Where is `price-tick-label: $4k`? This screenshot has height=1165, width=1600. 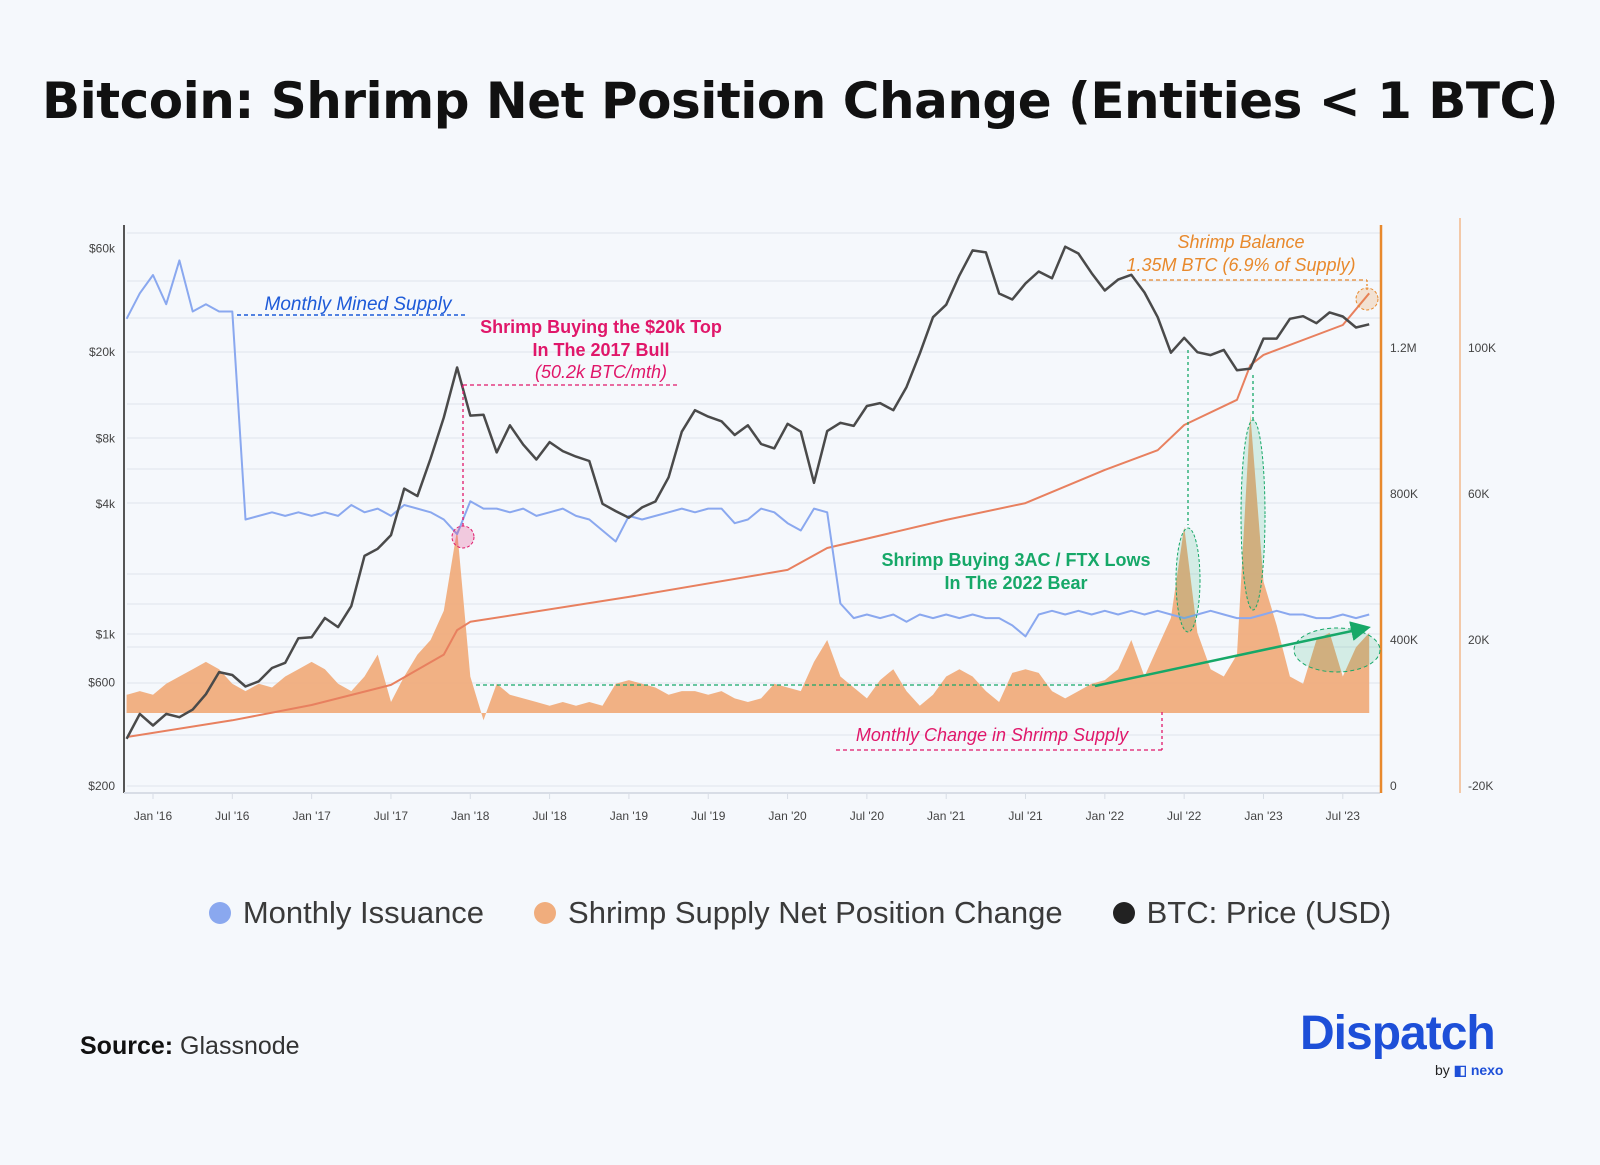
price-tick-label: $4k is located at coordinates (106, 504).